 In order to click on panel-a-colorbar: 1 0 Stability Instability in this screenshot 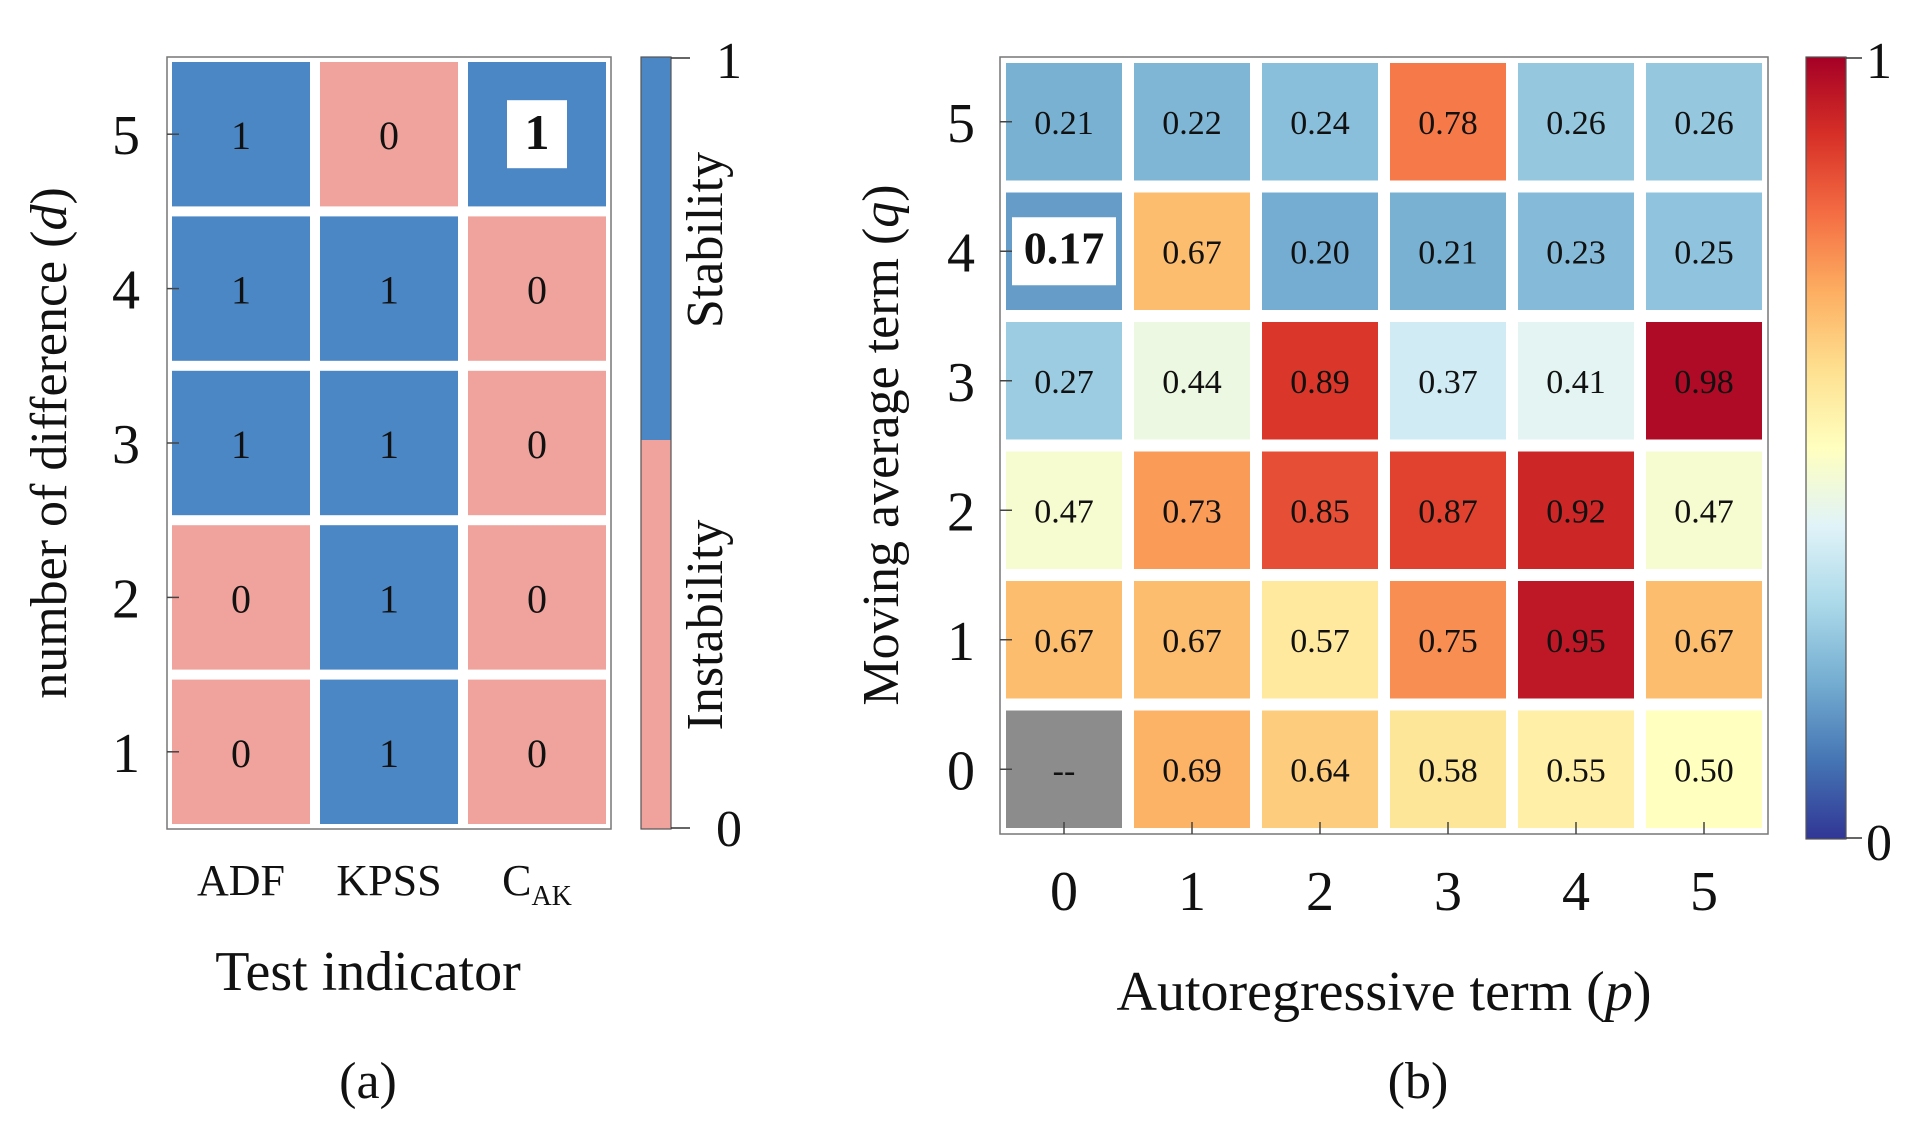, I will do `click(691, 445)`.